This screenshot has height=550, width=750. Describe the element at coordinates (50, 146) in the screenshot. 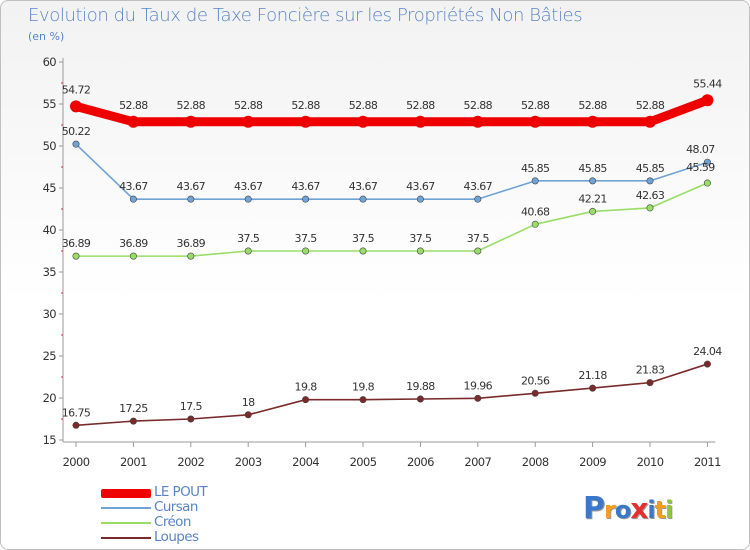

I see `y-tick-label: 50` at that location.